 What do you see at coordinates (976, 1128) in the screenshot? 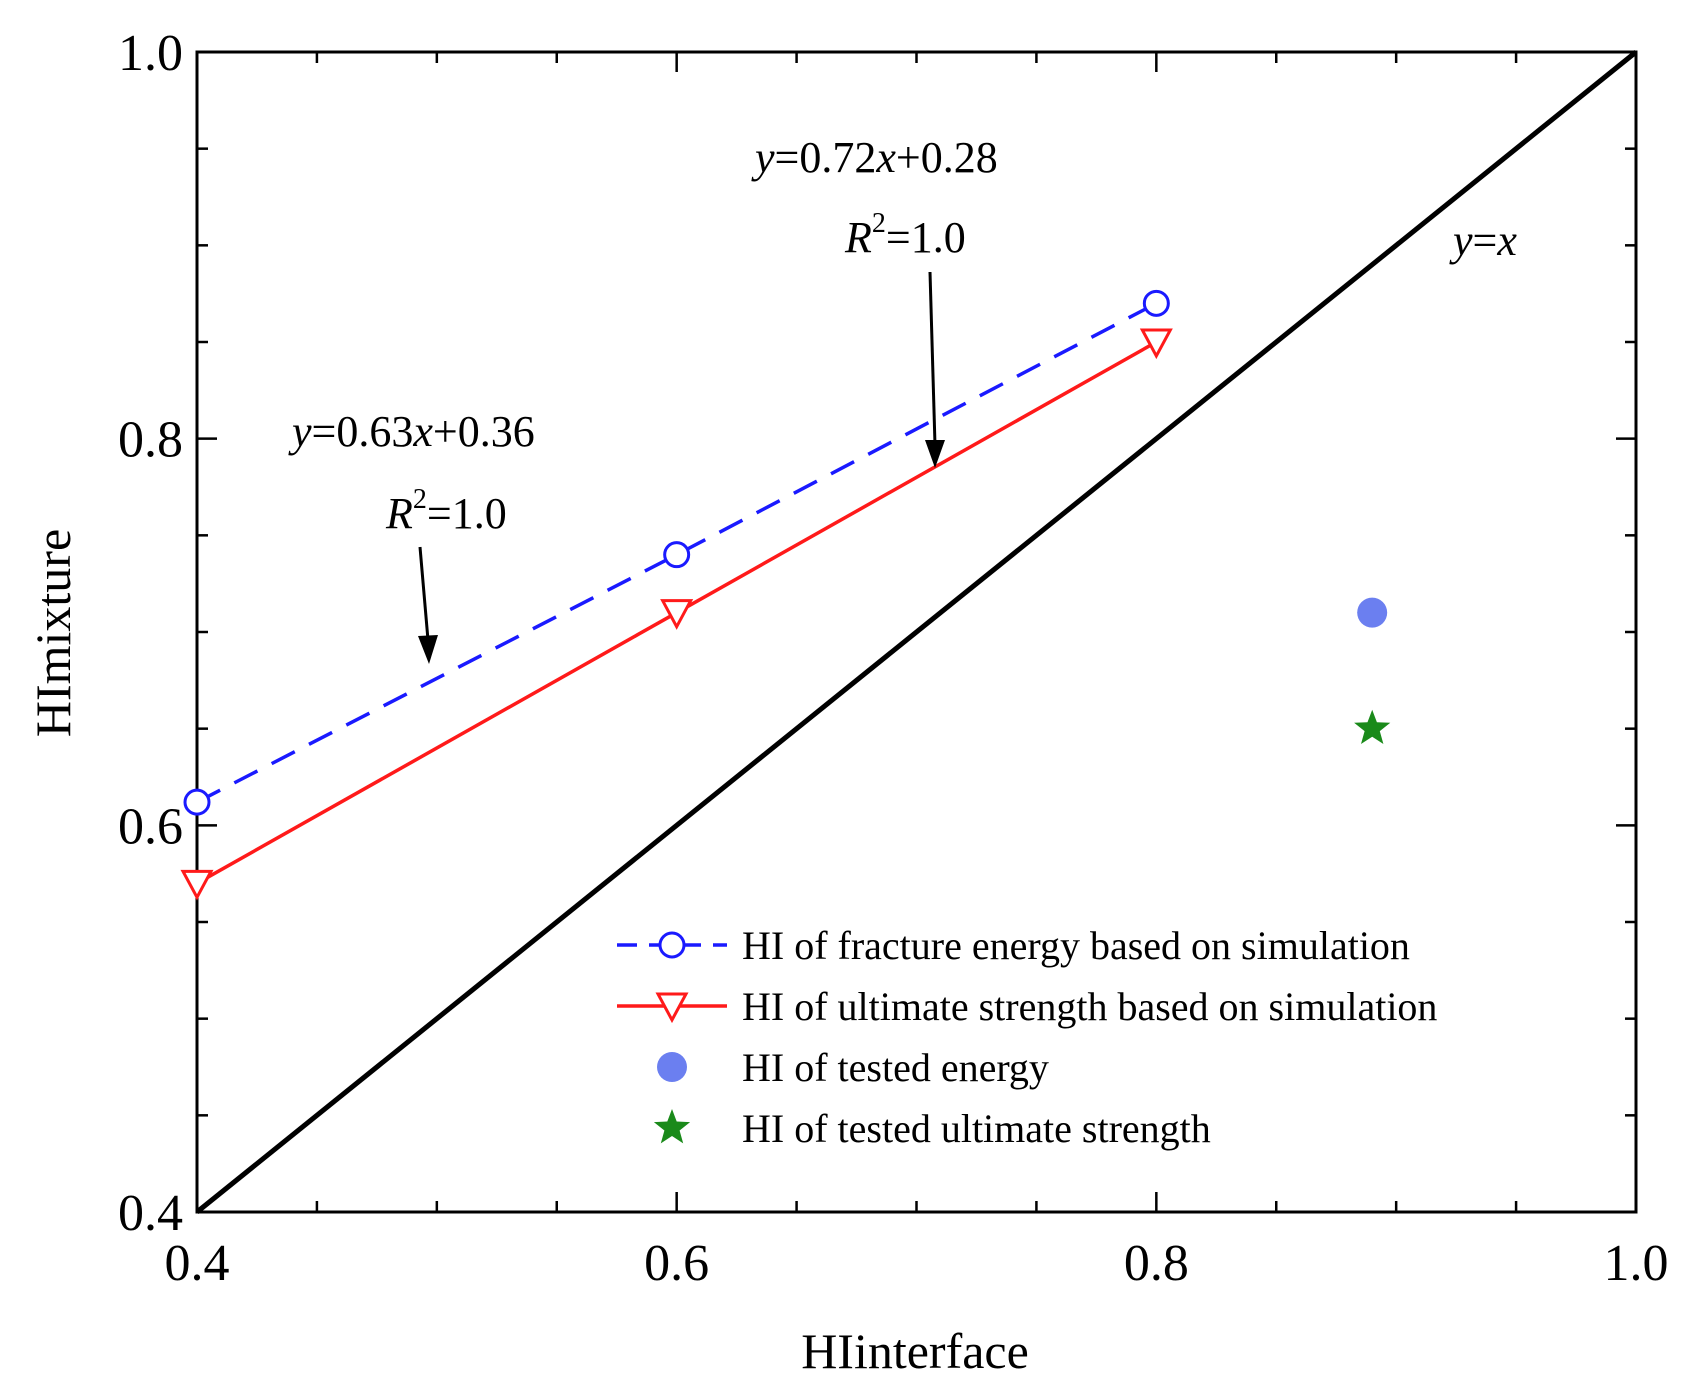
I see `legend-label: HI of tested ultimate strength` at bounding box center [976, 1128].